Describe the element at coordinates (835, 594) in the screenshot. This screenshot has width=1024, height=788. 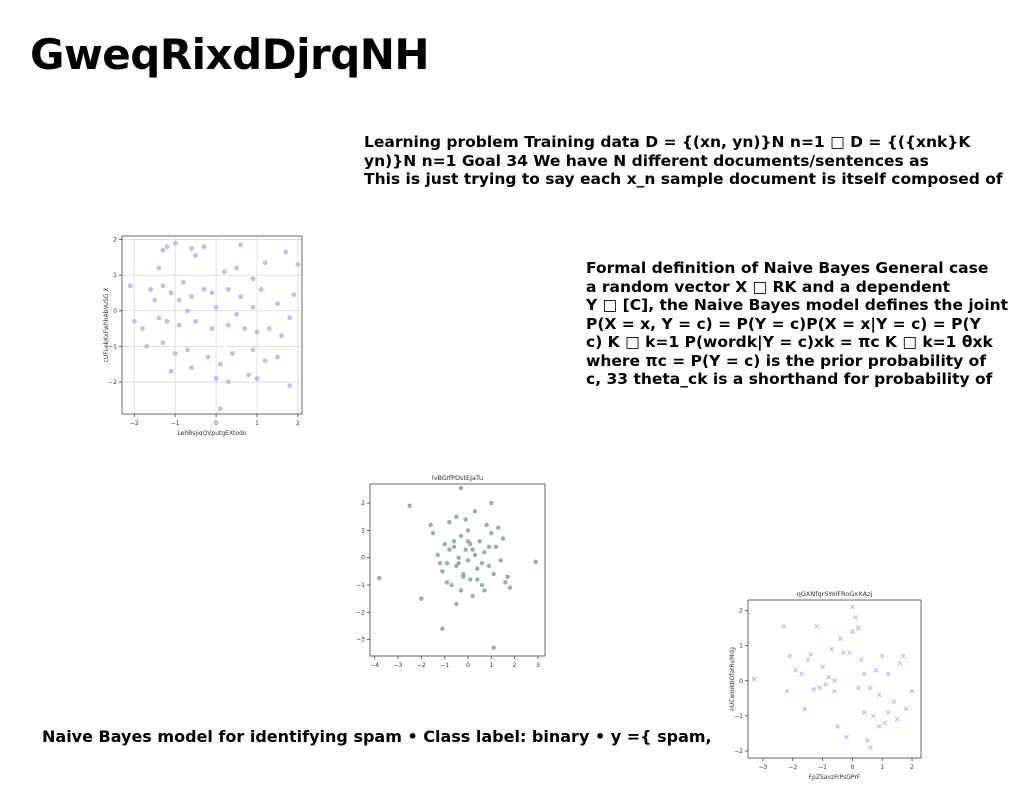
I see `chart-title: qGXNfqrSYolFRoGxXAzj` at that location.